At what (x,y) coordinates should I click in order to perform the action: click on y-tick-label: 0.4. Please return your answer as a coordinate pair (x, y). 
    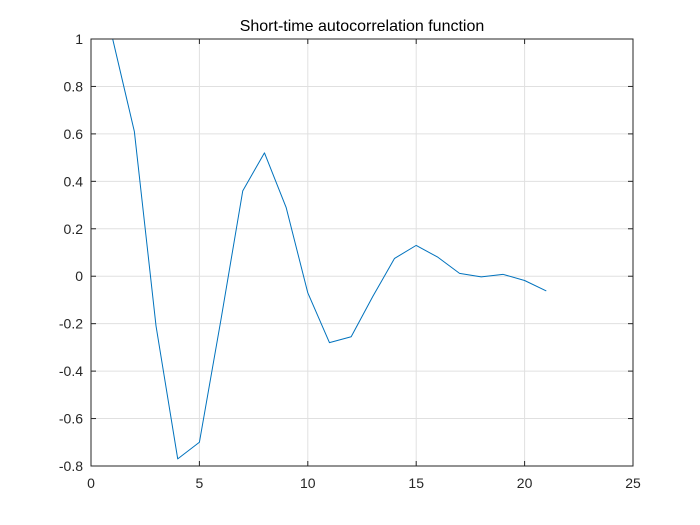
    Looking at the image, I should click on (74, 181).